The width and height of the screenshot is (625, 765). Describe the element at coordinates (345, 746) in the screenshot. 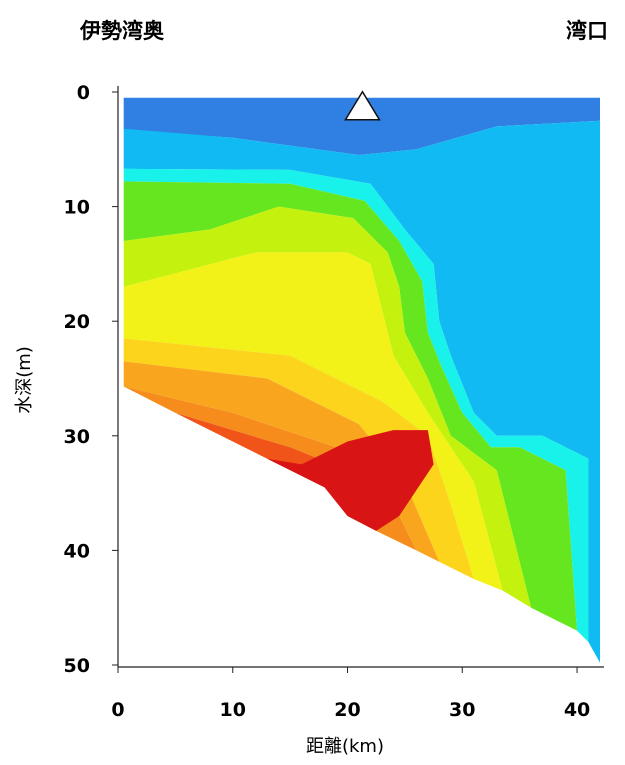

I see `x-axis-title: 距離(km)` at that location.